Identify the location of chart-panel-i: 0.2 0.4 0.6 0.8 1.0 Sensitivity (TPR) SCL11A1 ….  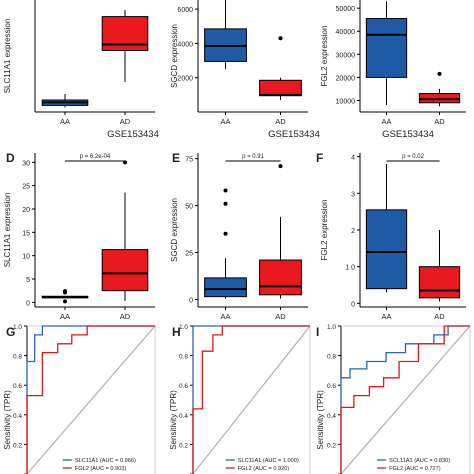
(393, 399).